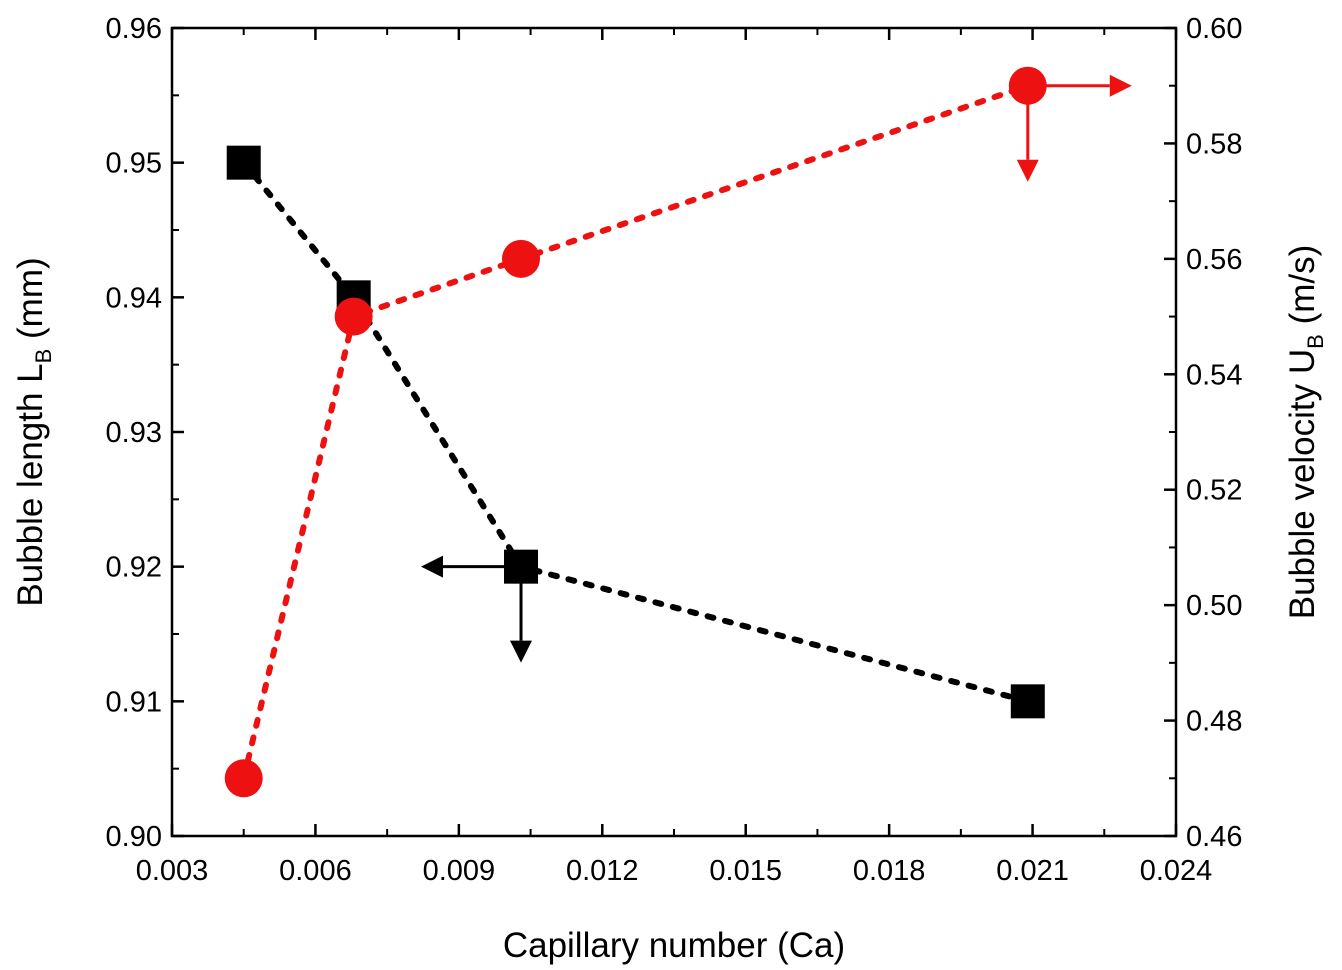 Image resolution: width=1342 pixels, height=970 pixels. Describe the element at coordinates (134, 29) in the screenshot. I see `y-left-tick-label: 0.96` at that location.